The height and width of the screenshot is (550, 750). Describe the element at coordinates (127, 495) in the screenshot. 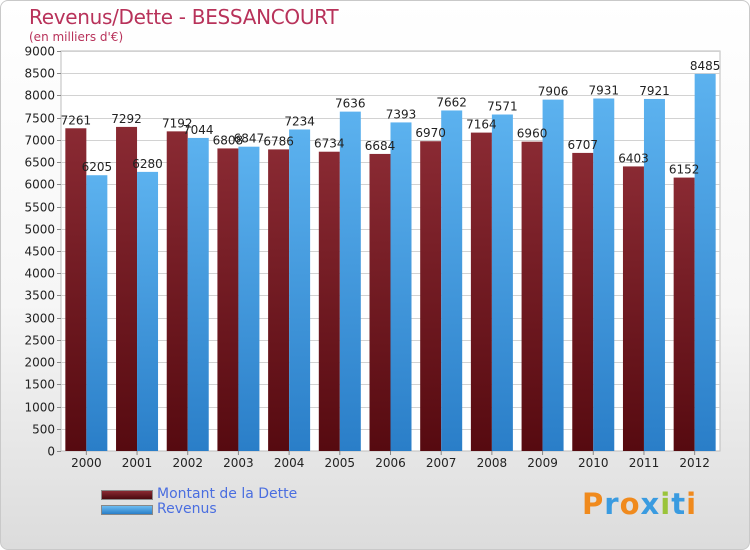

I see `legend-swatch-dette` at that location.